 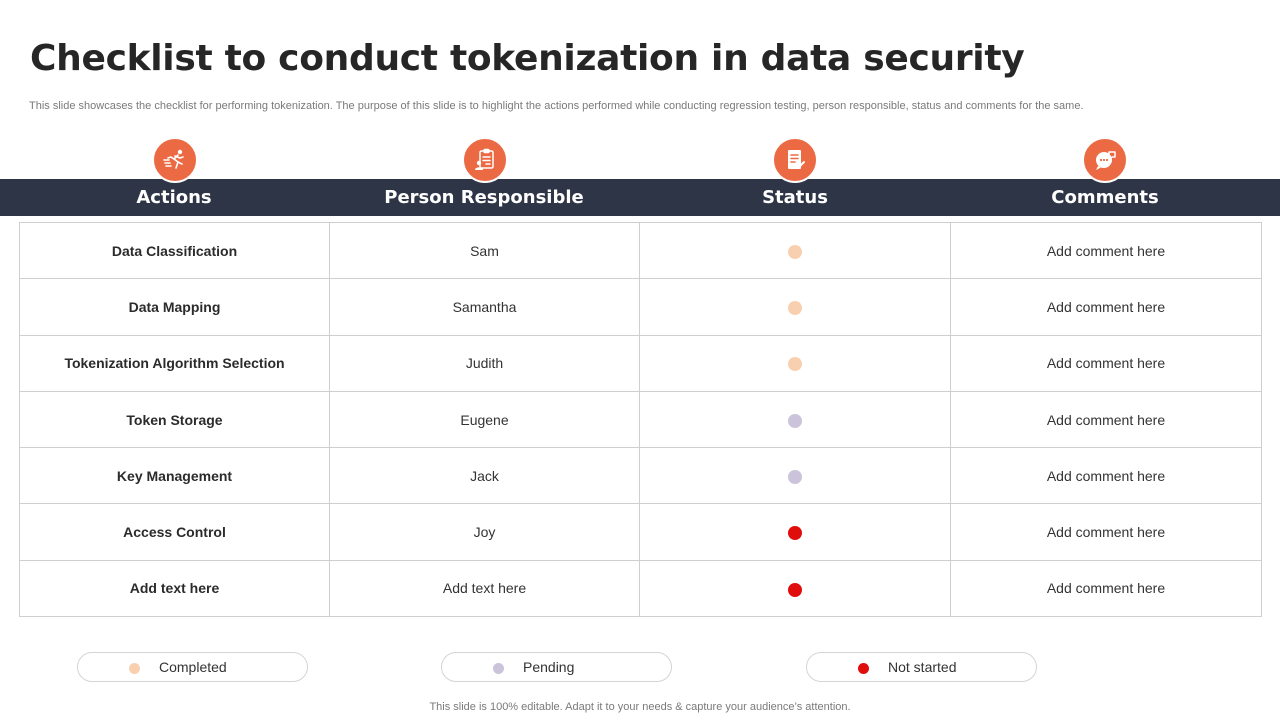 What do you see at coordinates (498, 668) in the screenshot?
I see `legend-dot-pending` at bounding box center [498, 668].